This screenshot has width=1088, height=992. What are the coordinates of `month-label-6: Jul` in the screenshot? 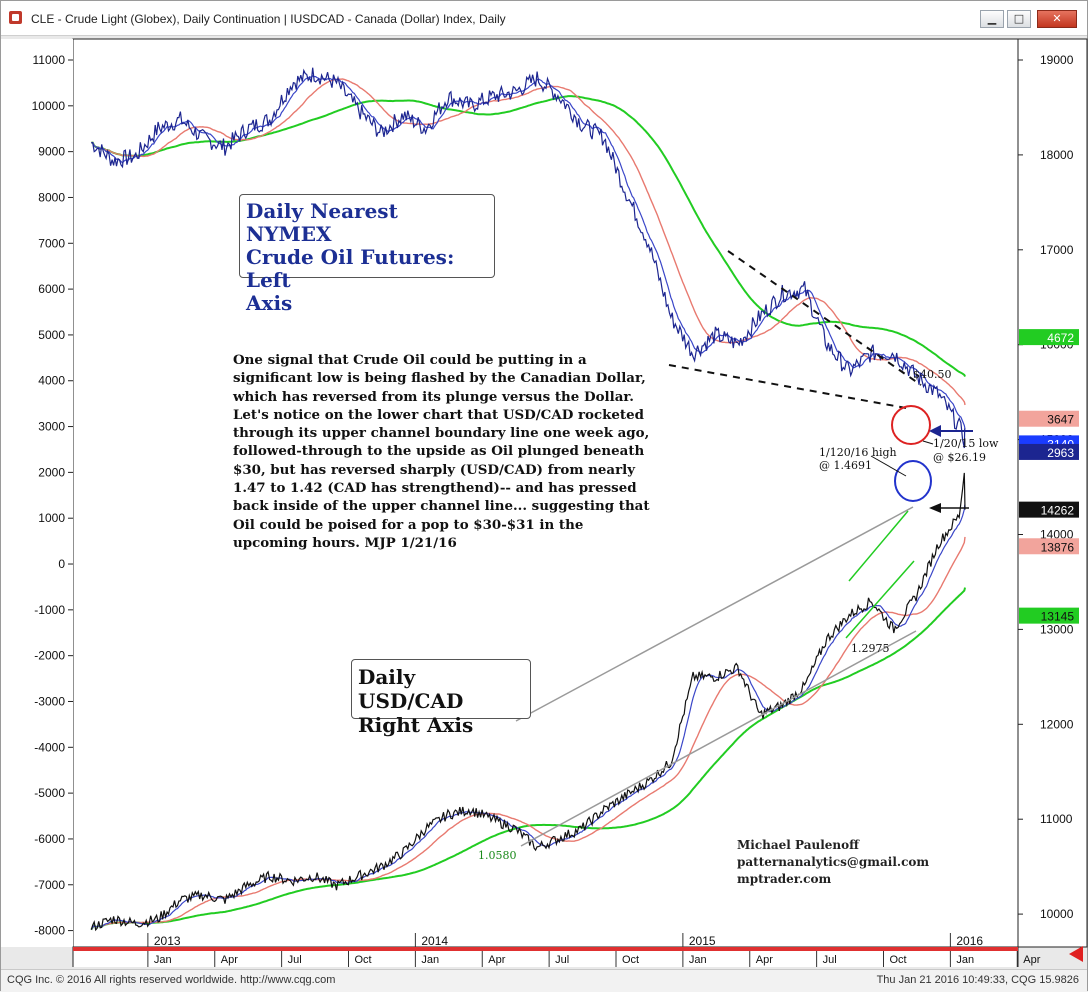 It's located at (562, 960).